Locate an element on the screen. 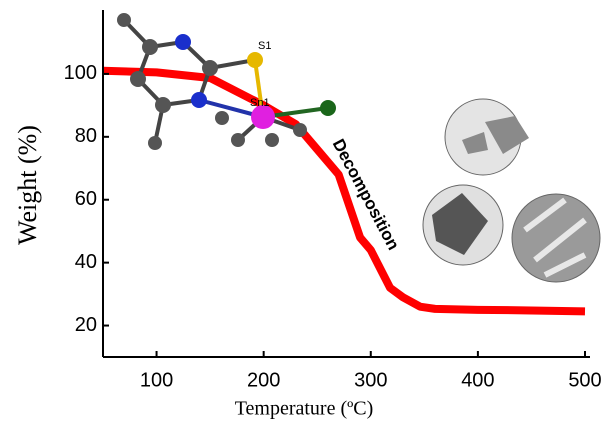  y-tick-label: 80 is located at coordinates (86, 136).